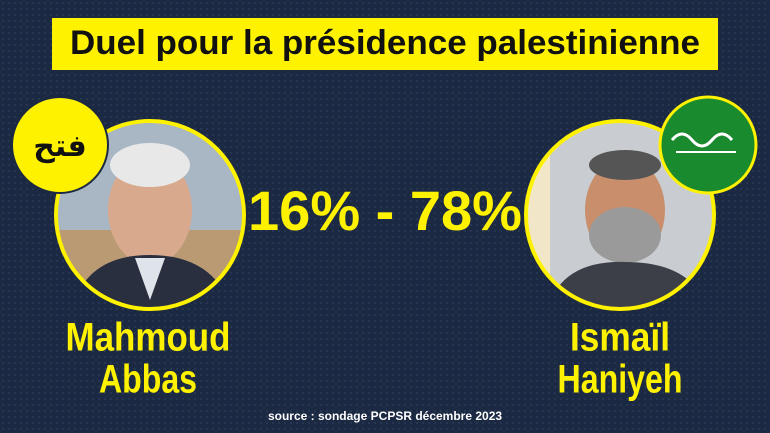 The image size is (770, 433). Describe the element at coordinates (620, 380) in the screenshot. I see `candidate-last-name: Haniyeh` at that location.